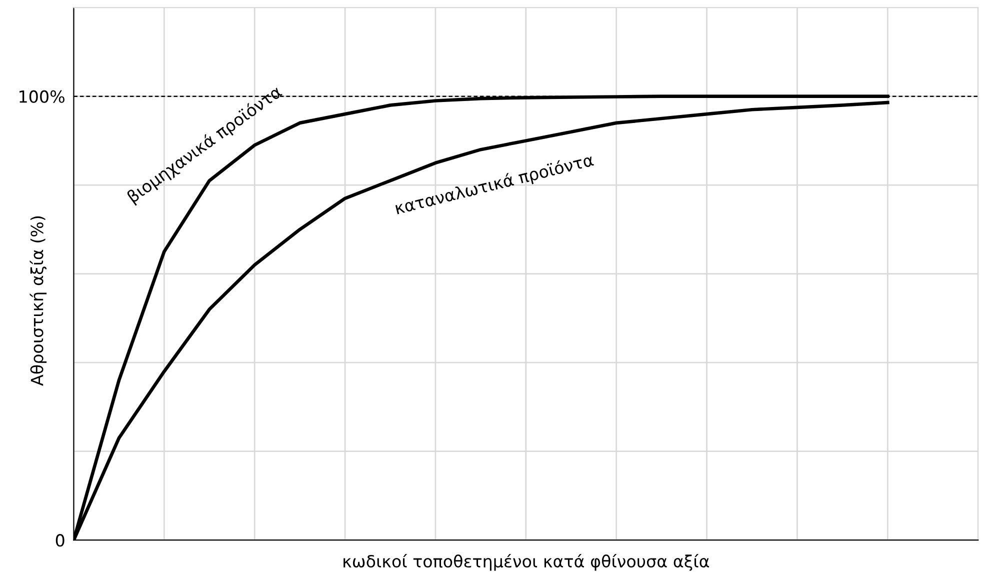  Describe the element at coordinates (526, 562) in the screenshot. I see `x-axis-title: κωδικοί τοποθετημένοι κατά φθίνουσα αξία` at that location.